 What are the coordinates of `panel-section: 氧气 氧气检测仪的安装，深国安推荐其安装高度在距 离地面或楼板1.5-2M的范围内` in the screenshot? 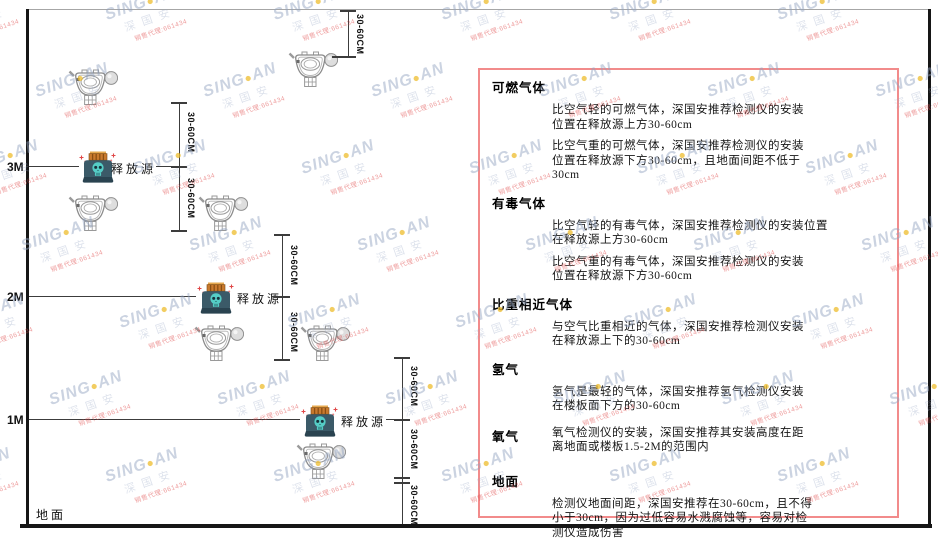 It's located at (688, 440).